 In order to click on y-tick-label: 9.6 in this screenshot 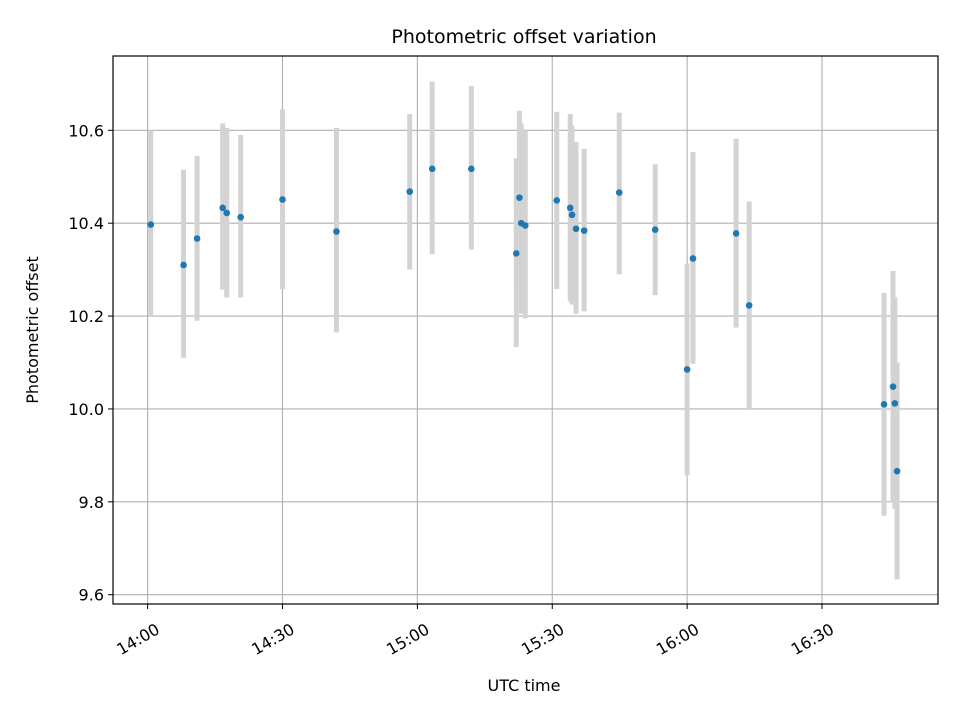, I will do `click(91, 595)`.